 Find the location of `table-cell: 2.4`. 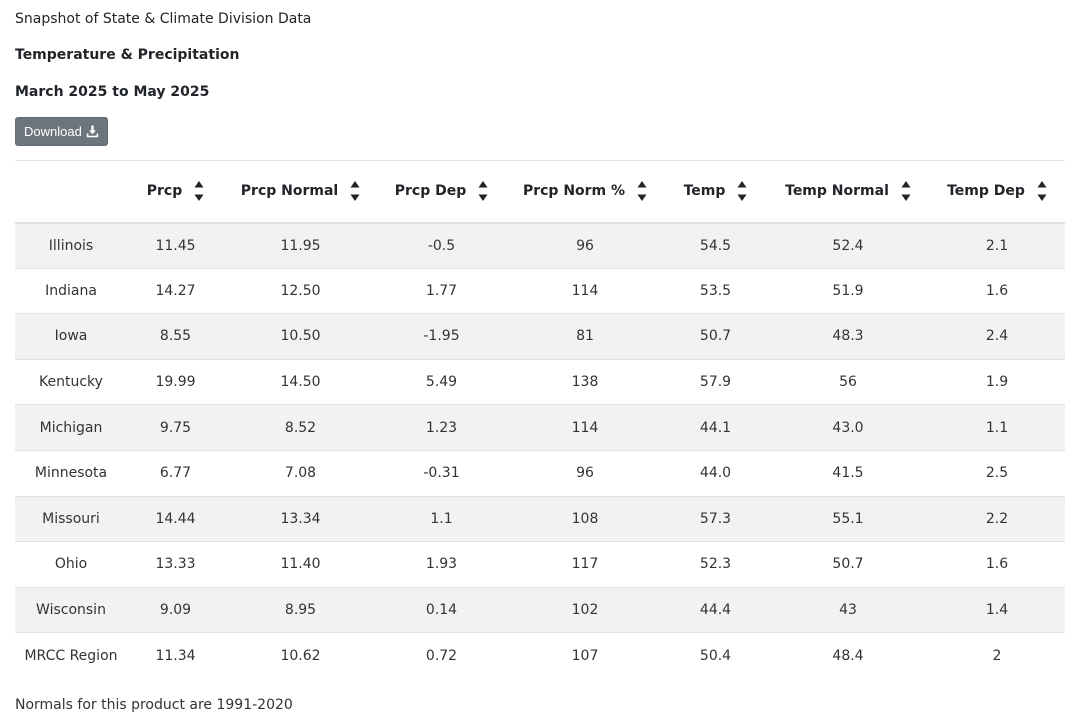

table-cell: 2.4 is located at coordinates (997, 336).